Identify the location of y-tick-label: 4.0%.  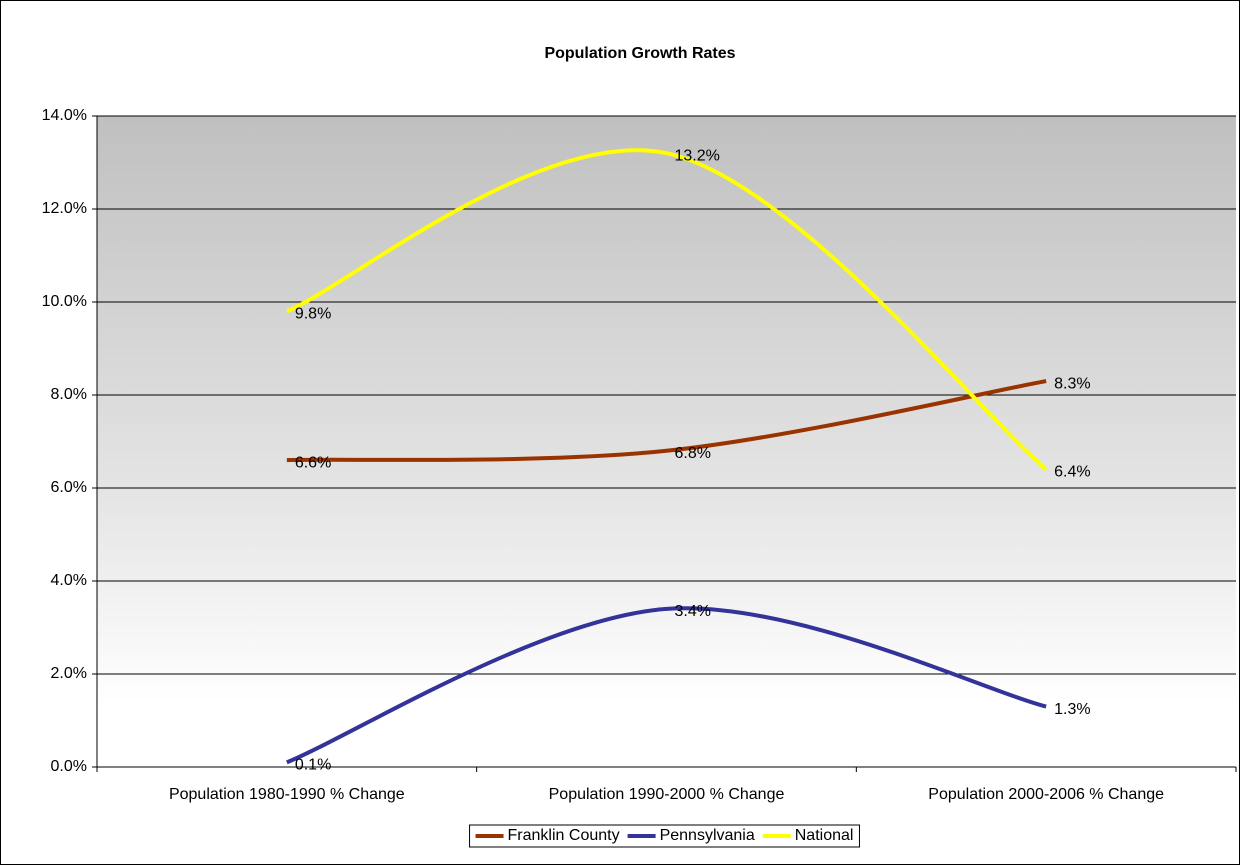
(69, 580).